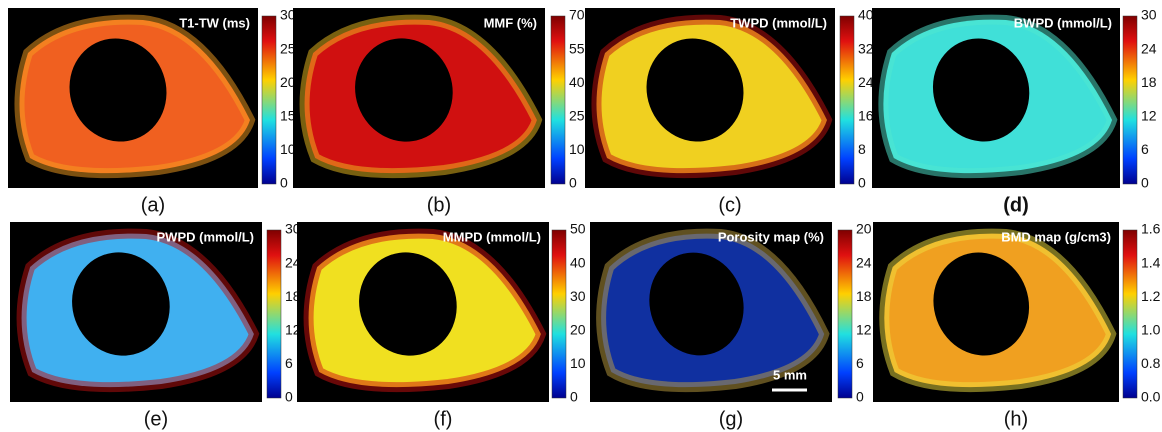 This screenshot has height=432, width=1162. I want to click on panel-caption: (a), so click(153, 205).